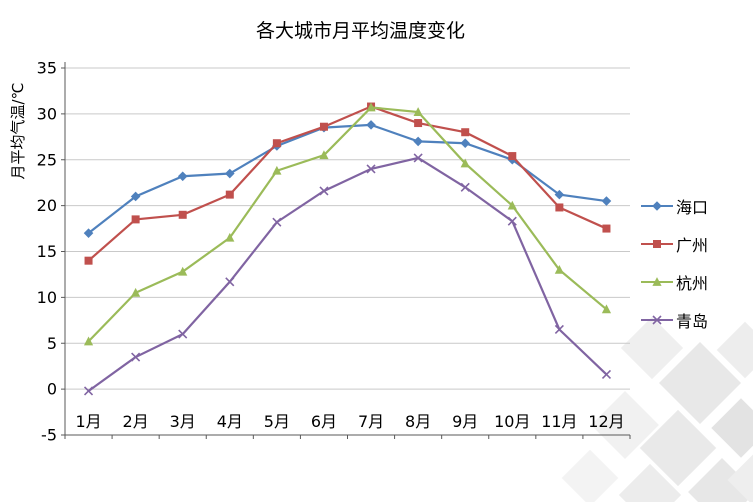  What do you see at coordinates (230, 421) in the screenshot?
I see `x-tick-label: 4月` at bounding box center [230, 421].